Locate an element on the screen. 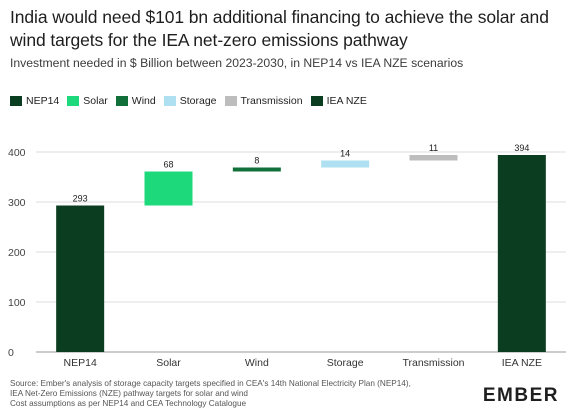  legend-label: Storage is located at coordinates (198, 101).